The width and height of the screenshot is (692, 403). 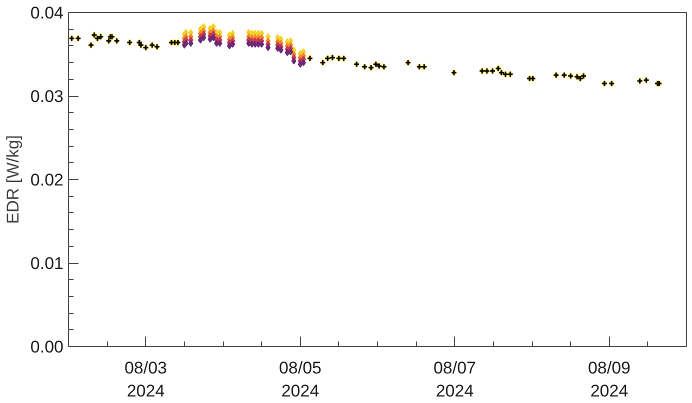 What do you see at coordinates (609, 379) in the screenshot?
I see `x-tick-label: 08/09 2024` at bounding box center [609, 379].